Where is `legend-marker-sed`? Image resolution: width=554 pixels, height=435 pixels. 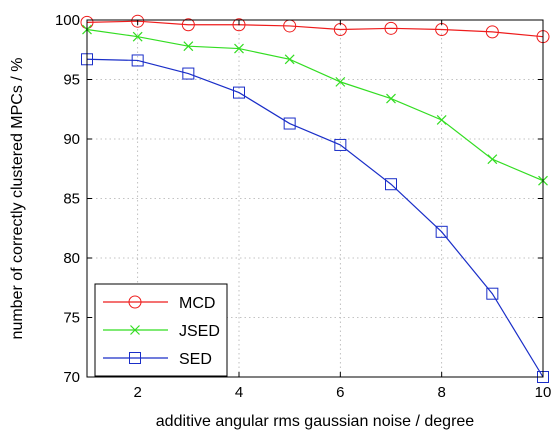
legend-marker-sed is located at coordinates (135, 358).